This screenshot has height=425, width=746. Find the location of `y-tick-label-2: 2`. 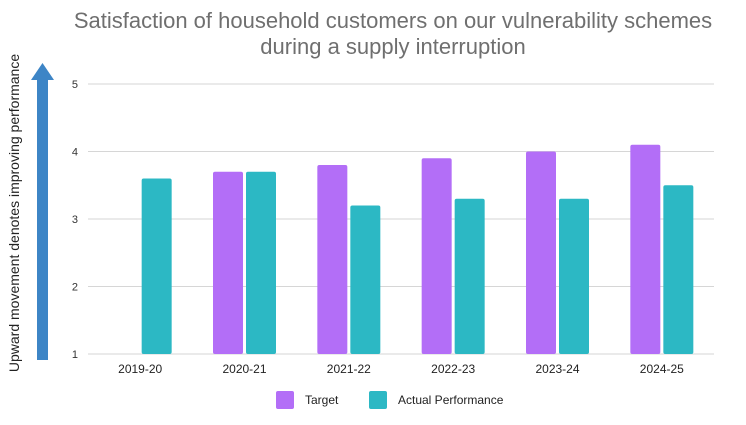

y-tick-label-2: 2 is located at coordinates (75, 288).